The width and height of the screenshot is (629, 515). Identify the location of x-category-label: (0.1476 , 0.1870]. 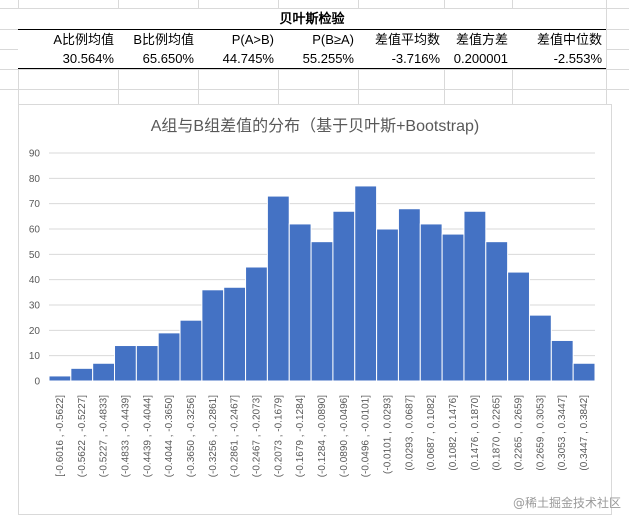
(475, 433).